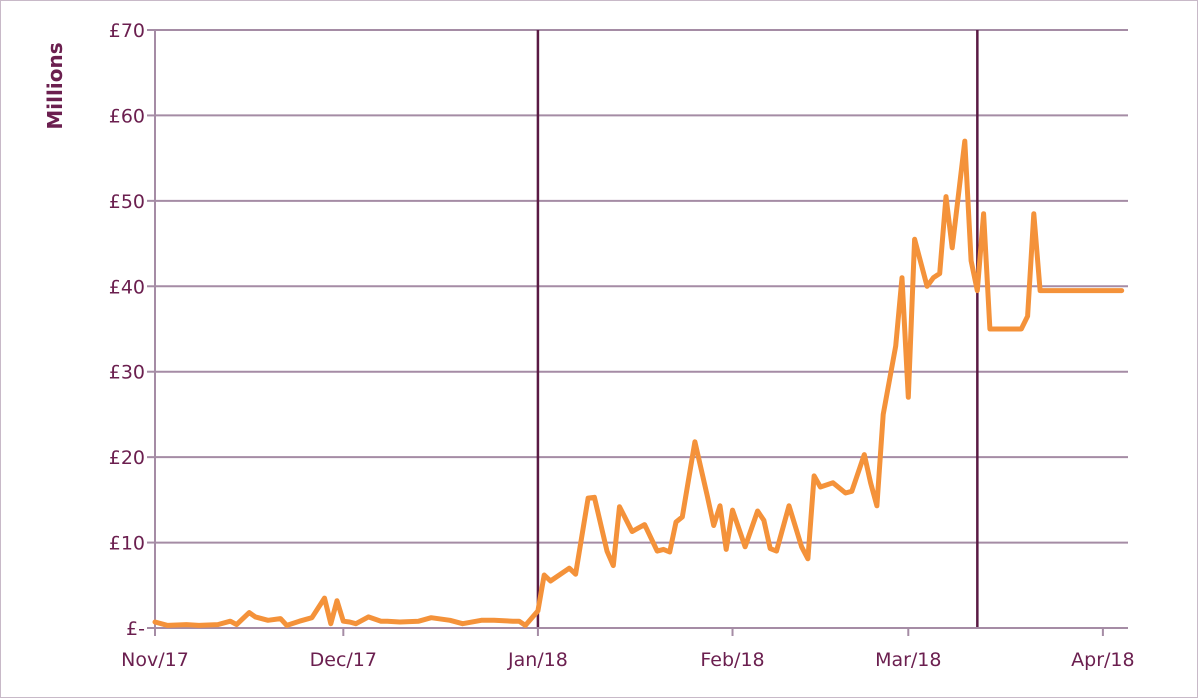 This screenshot has width=1200, height=700. Describe the element at coordinates (127, 31) in the screenshot. I see `y-tick-label-7: £70` at that location.